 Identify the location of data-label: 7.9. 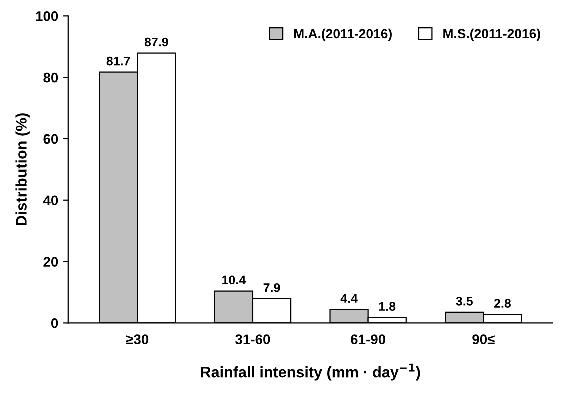
(272, 287).